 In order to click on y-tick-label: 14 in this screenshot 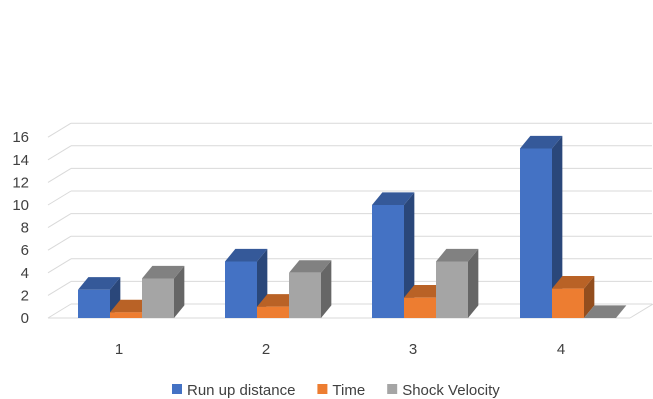, I will do `click(20, 160)`.